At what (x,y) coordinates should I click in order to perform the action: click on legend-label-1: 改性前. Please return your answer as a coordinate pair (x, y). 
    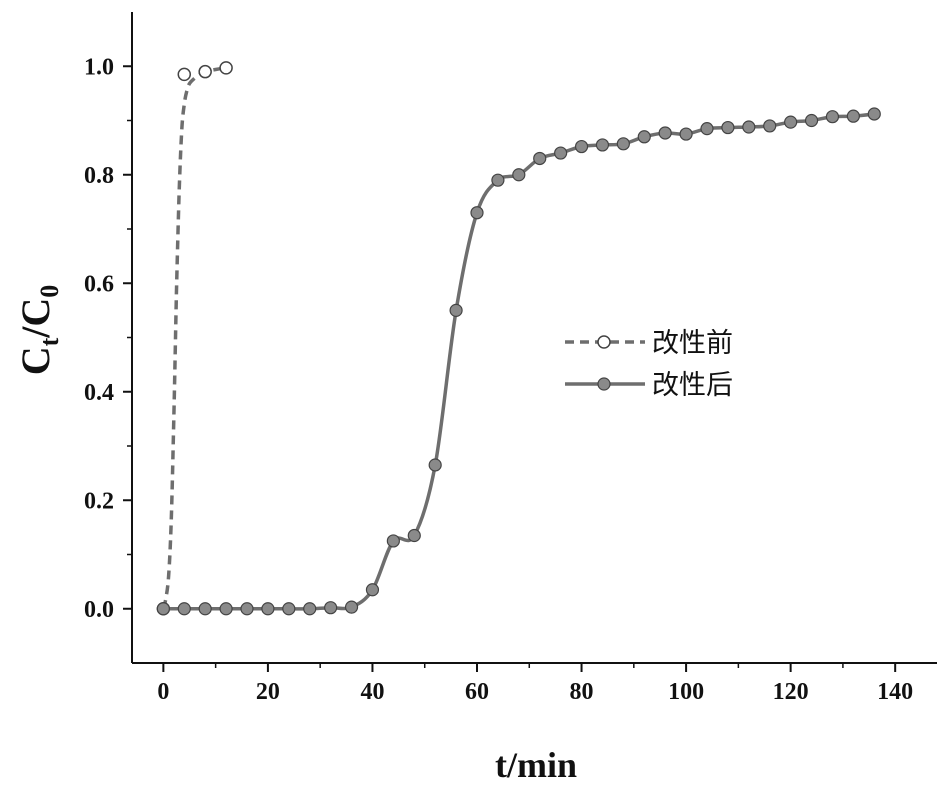
    Looking at the image, I should click on (692, 343).